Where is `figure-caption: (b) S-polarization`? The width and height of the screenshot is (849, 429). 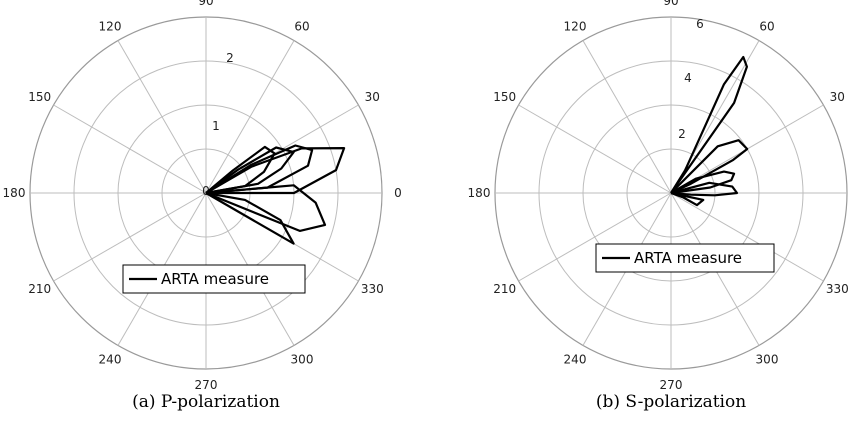
figure-caption: (b) S-polarization is located at coordinates (671, 402).